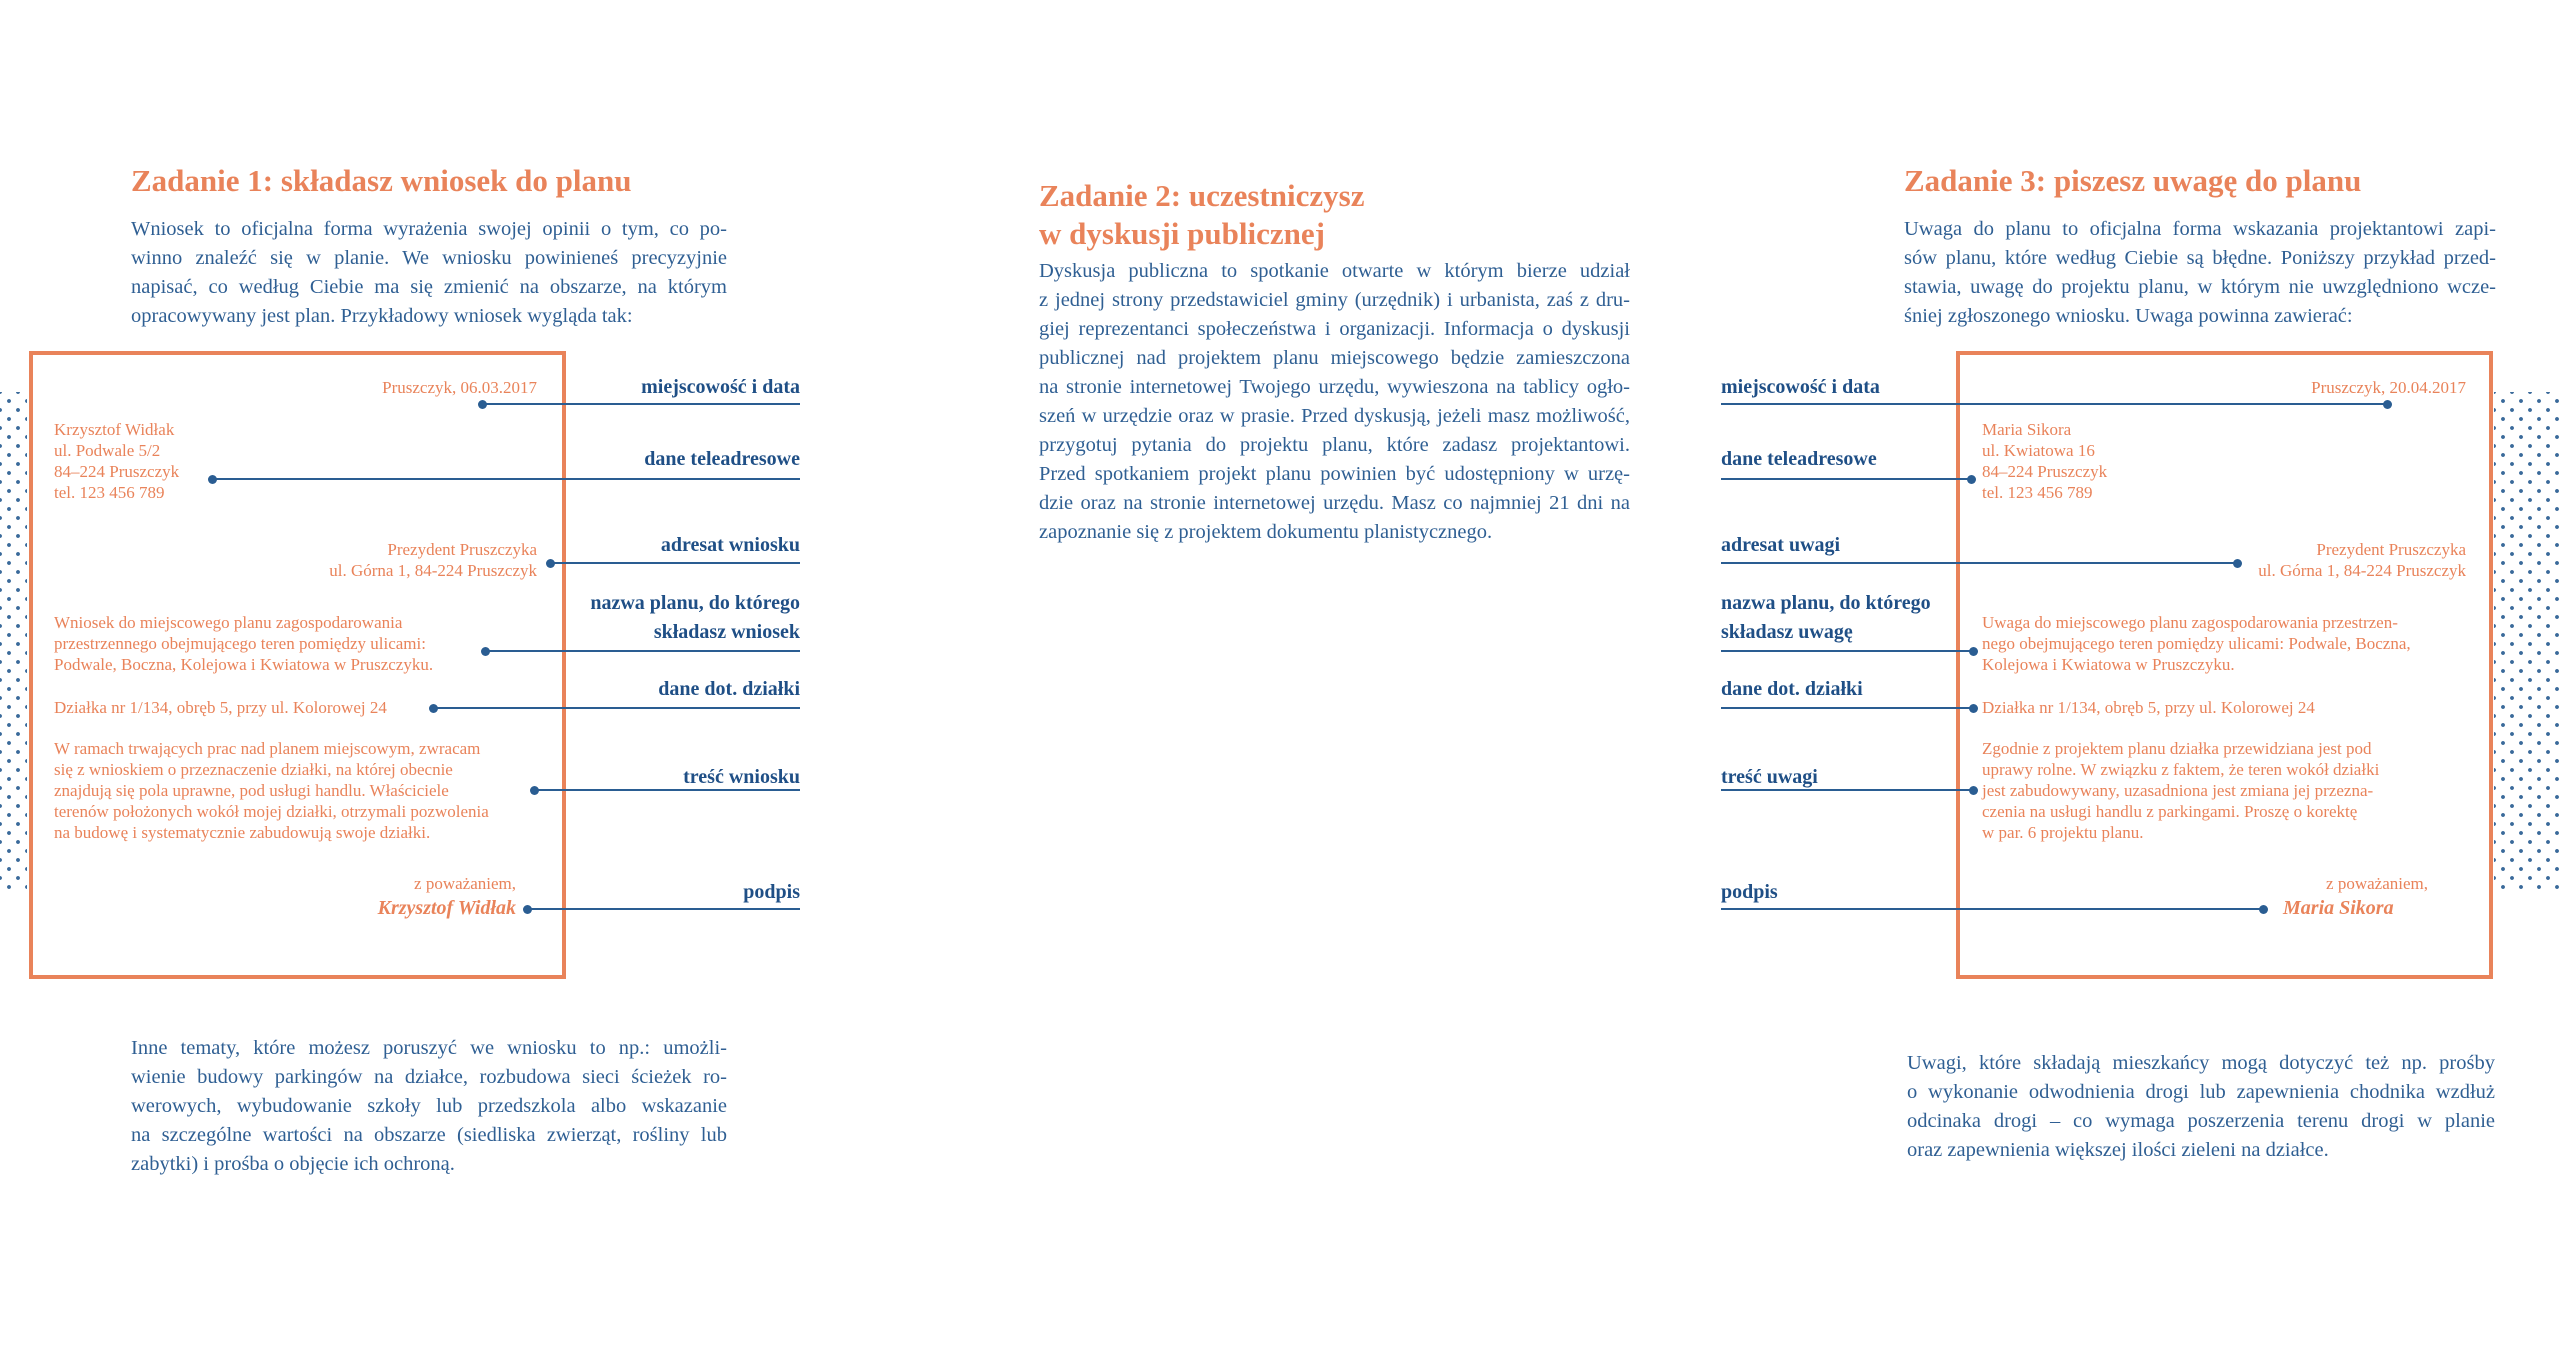 This screenshot has height=1358, width=2560. Describe the element at coordinates (1799, 459) in the screenshot. I see `task3-label-contact: dane teleadresowe` at that location.